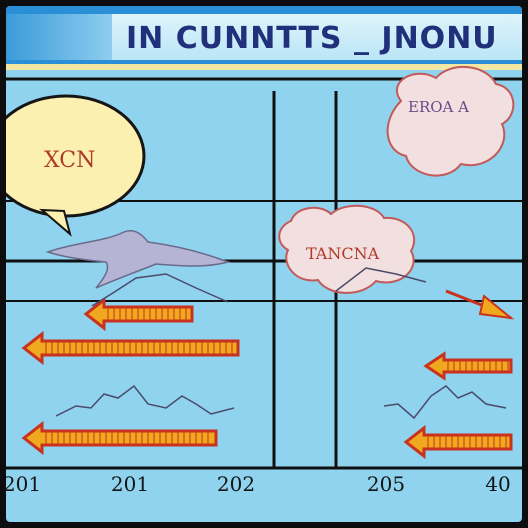 The image size is (528, 528). What do you see at coordinates (70, 160) in the screenshot?
I see `annotation-left: XCN` at bounding box center [70, 160].